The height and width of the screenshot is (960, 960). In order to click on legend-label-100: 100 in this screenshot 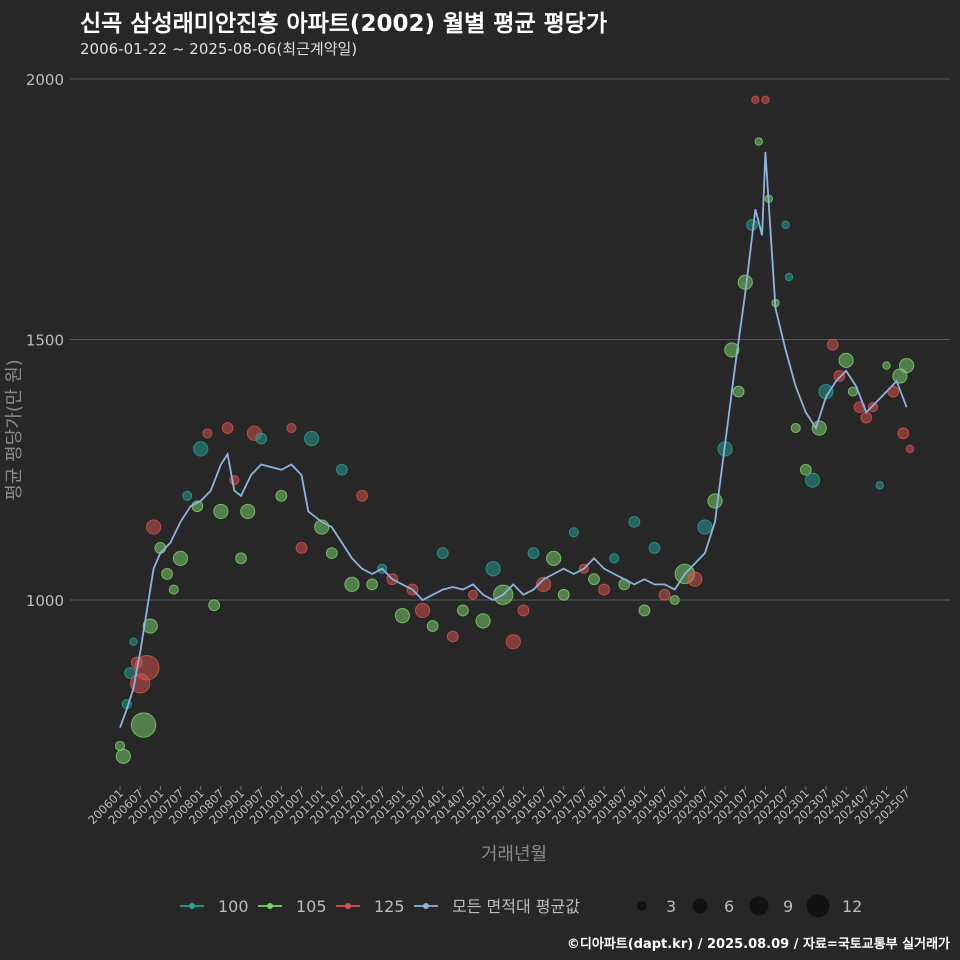, I will do `click(233, 906)`.